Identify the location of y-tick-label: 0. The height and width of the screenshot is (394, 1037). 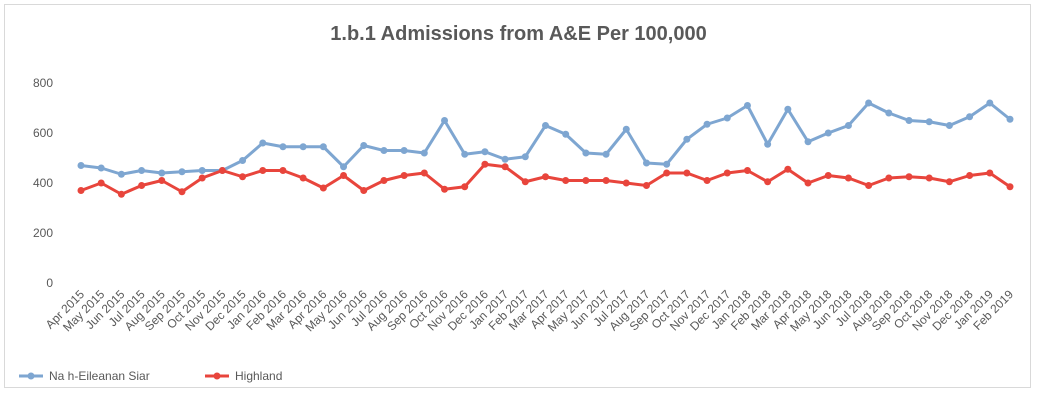
(49, 283).